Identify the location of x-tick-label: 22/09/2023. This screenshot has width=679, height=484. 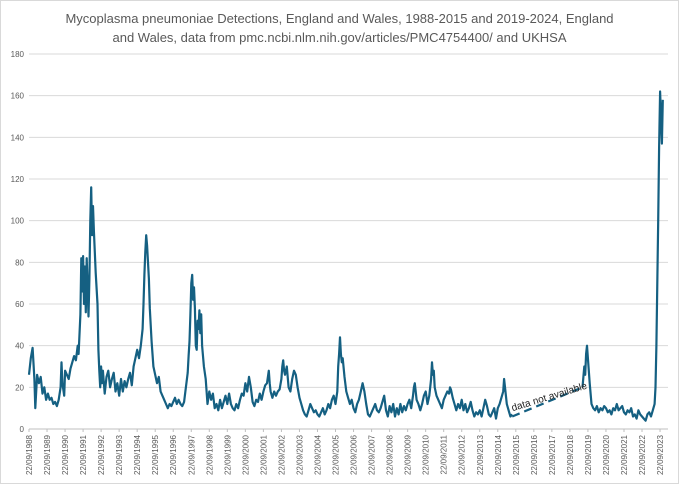
(660, 454).